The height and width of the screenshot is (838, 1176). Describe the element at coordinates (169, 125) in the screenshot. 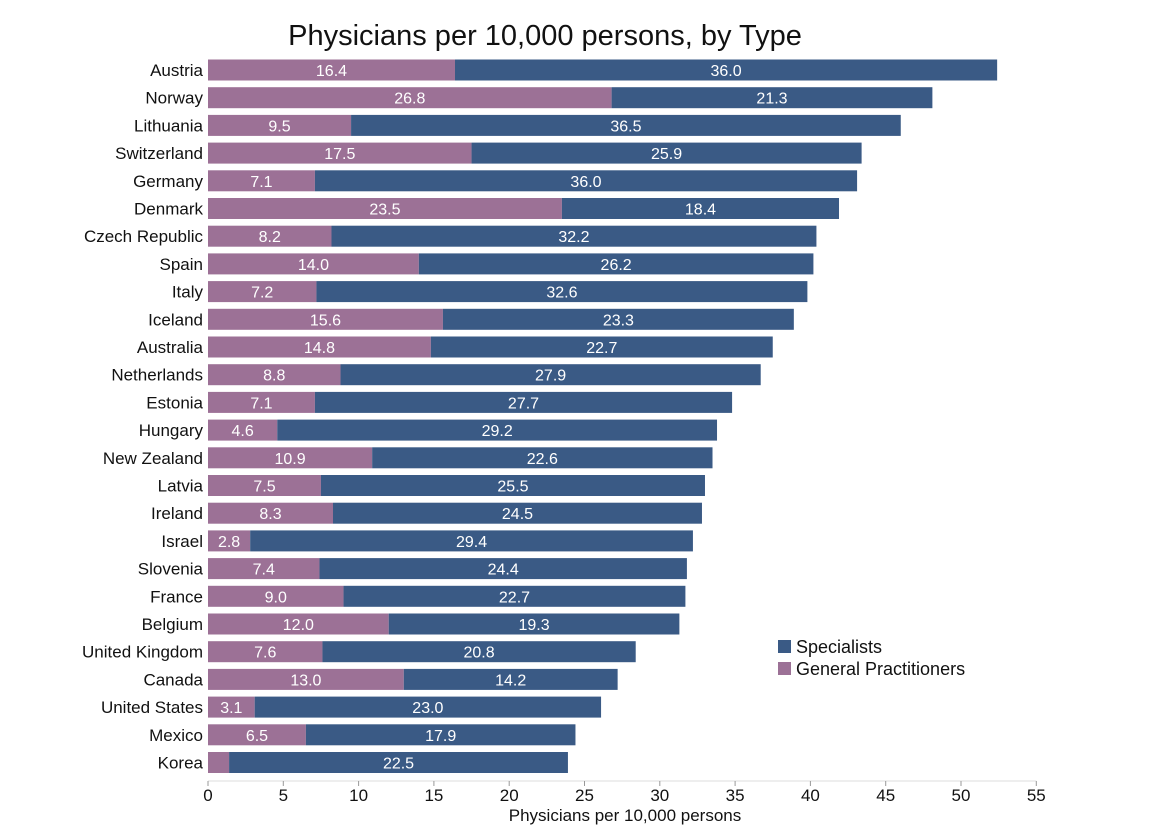

I see `category-label-lithuania: Lithuania` at that location.